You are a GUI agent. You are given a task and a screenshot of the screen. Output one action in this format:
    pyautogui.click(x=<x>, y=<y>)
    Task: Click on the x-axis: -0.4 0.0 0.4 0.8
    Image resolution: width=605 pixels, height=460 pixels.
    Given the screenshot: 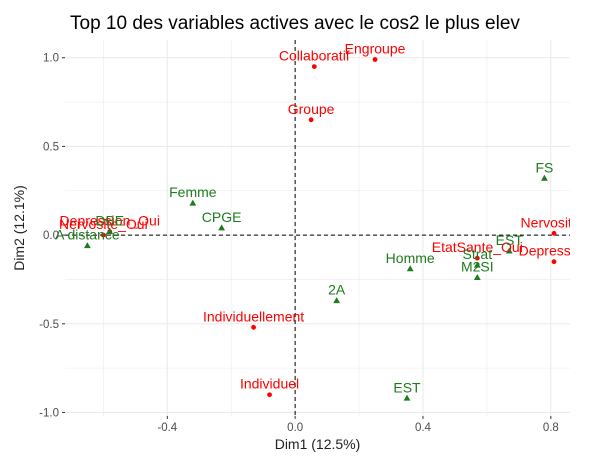 What is the action you would take?
    pyautogui.click(x=358, y=425)
    